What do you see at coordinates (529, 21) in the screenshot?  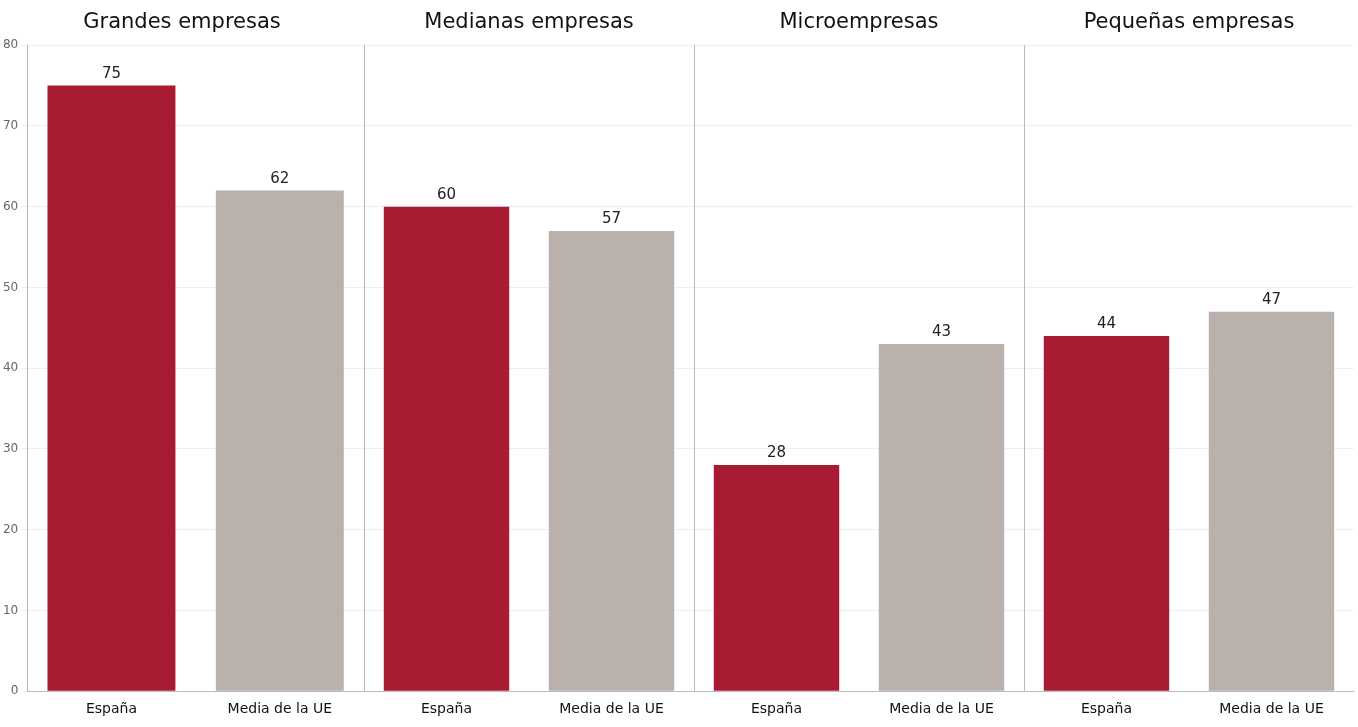 I see `chart-title: Medianas empresas` at bounding box center [529, 21].